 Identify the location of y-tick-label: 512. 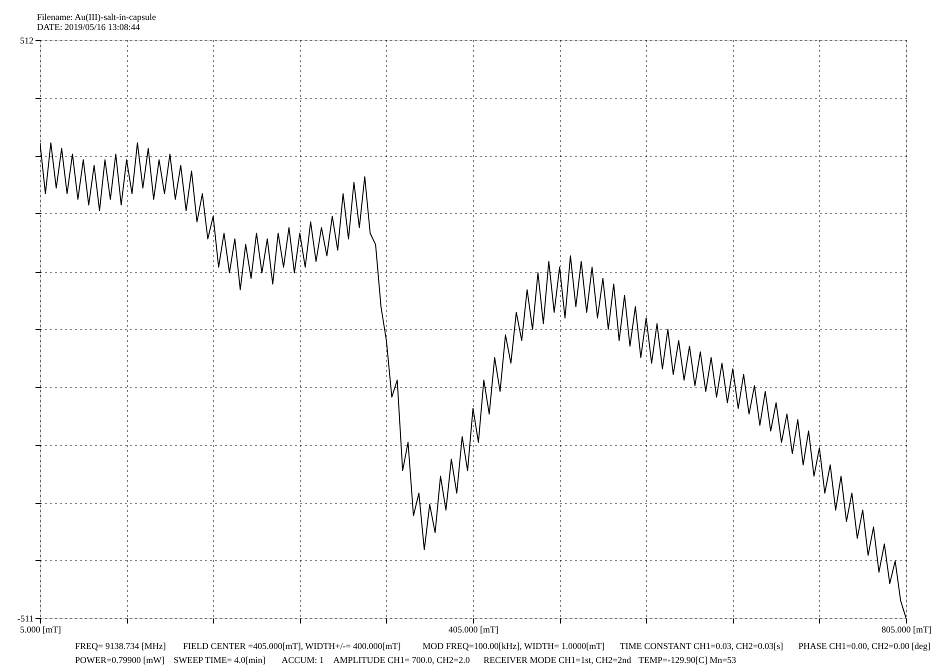
(27, 41).